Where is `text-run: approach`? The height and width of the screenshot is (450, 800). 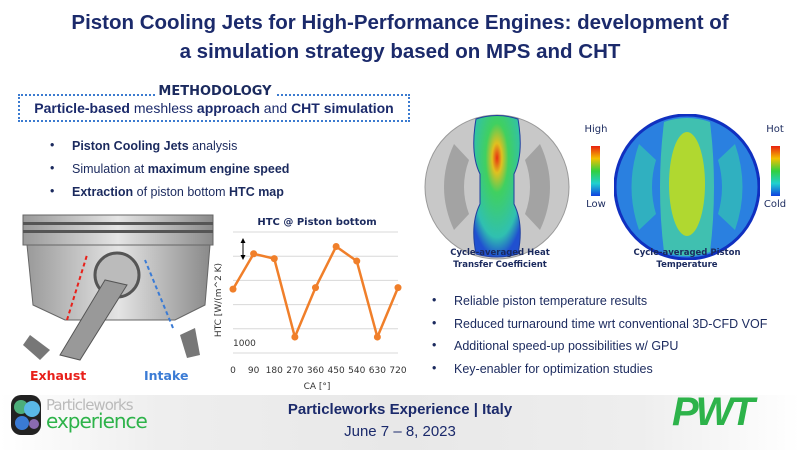
text-run: approach is located at coordinates (228, 108).